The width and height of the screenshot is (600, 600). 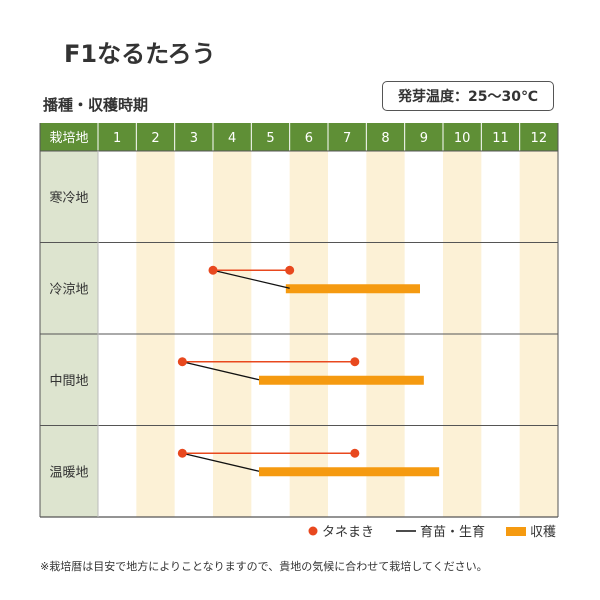 What do you see at coordinates (96, 105) in the screenshot?
I see `section-label: 播種・収穫時期` at bounding box center [96, 105].